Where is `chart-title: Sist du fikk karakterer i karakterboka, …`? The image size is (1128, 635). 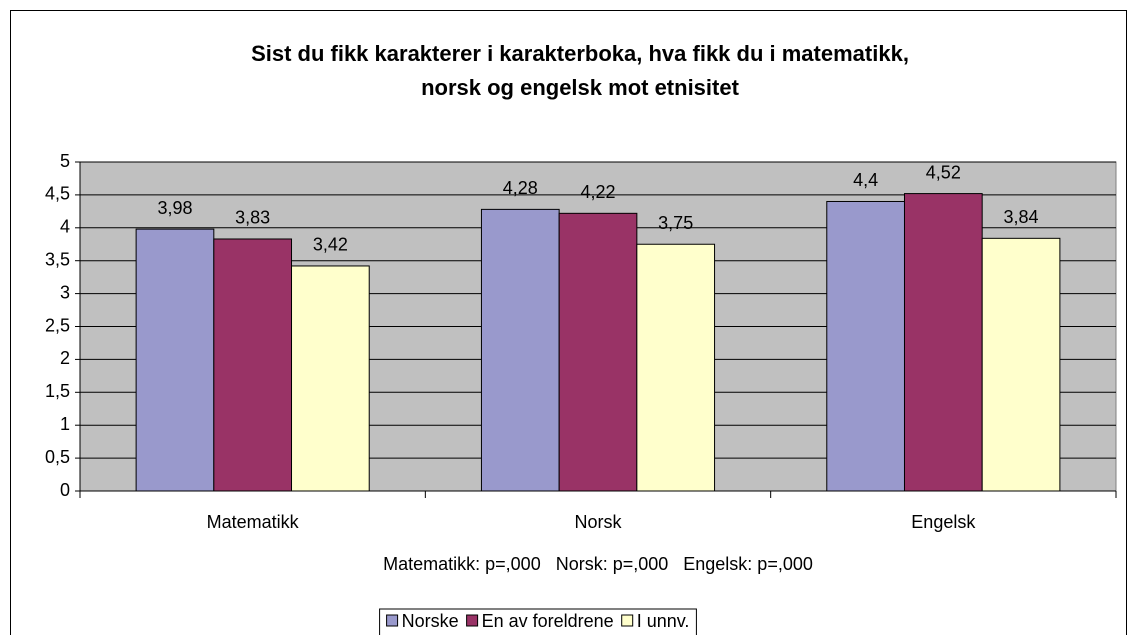 chart-title: Sist du fikk karakterer i karakterboka, … is located at coordinates (580, 53).